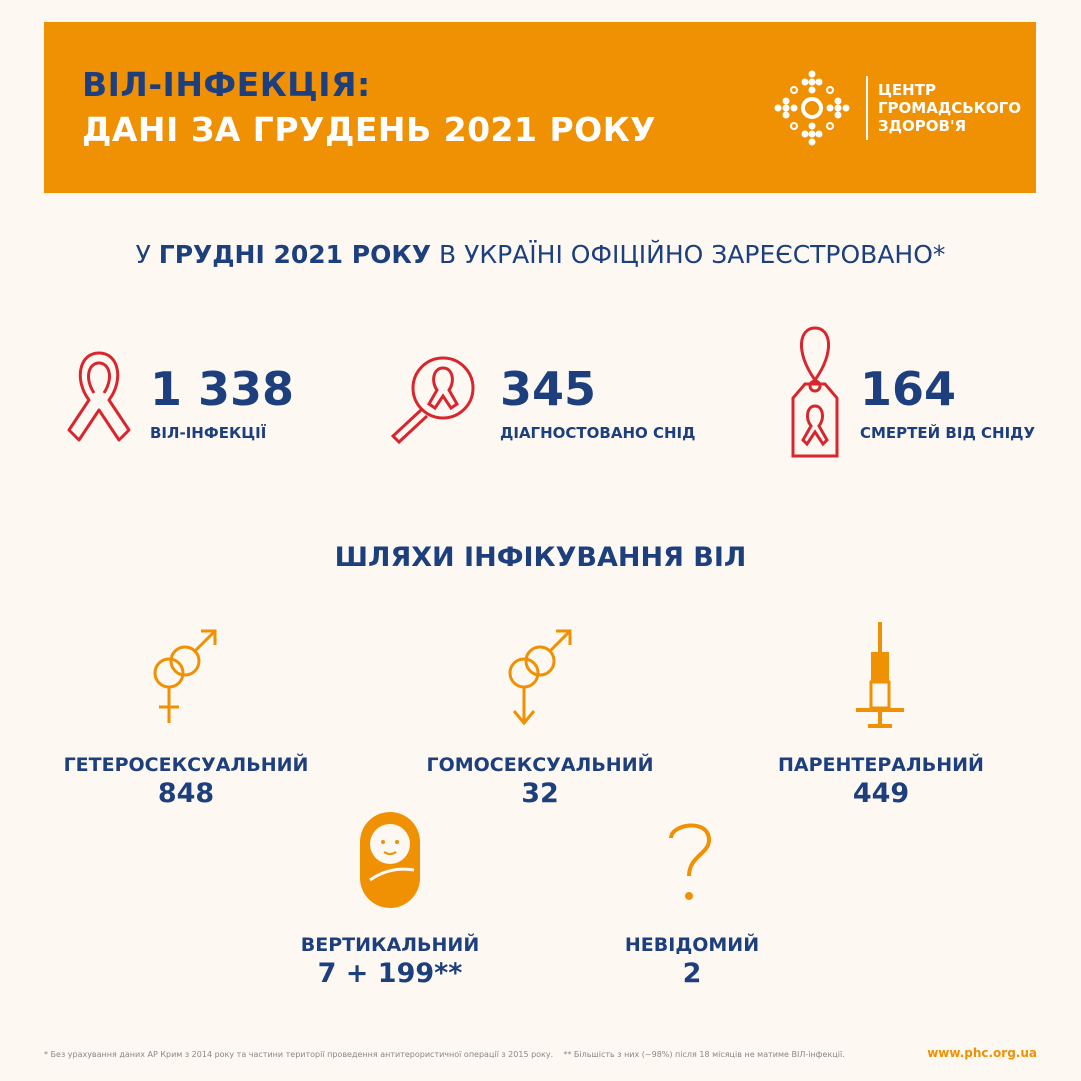 This screenshot has width=1081, height=1081. I want to click on stat-label: СМЕРТЕЙ ВІД СНІДУ, so click(948, 433).